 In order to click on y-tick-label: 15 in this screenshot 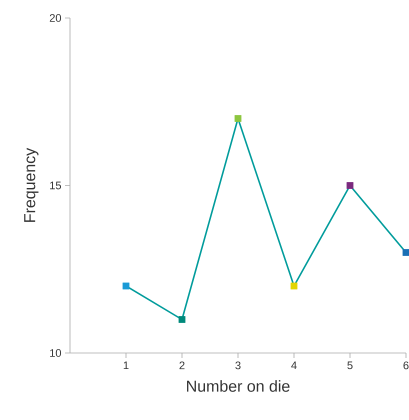, I will do `click(56, 186)`.